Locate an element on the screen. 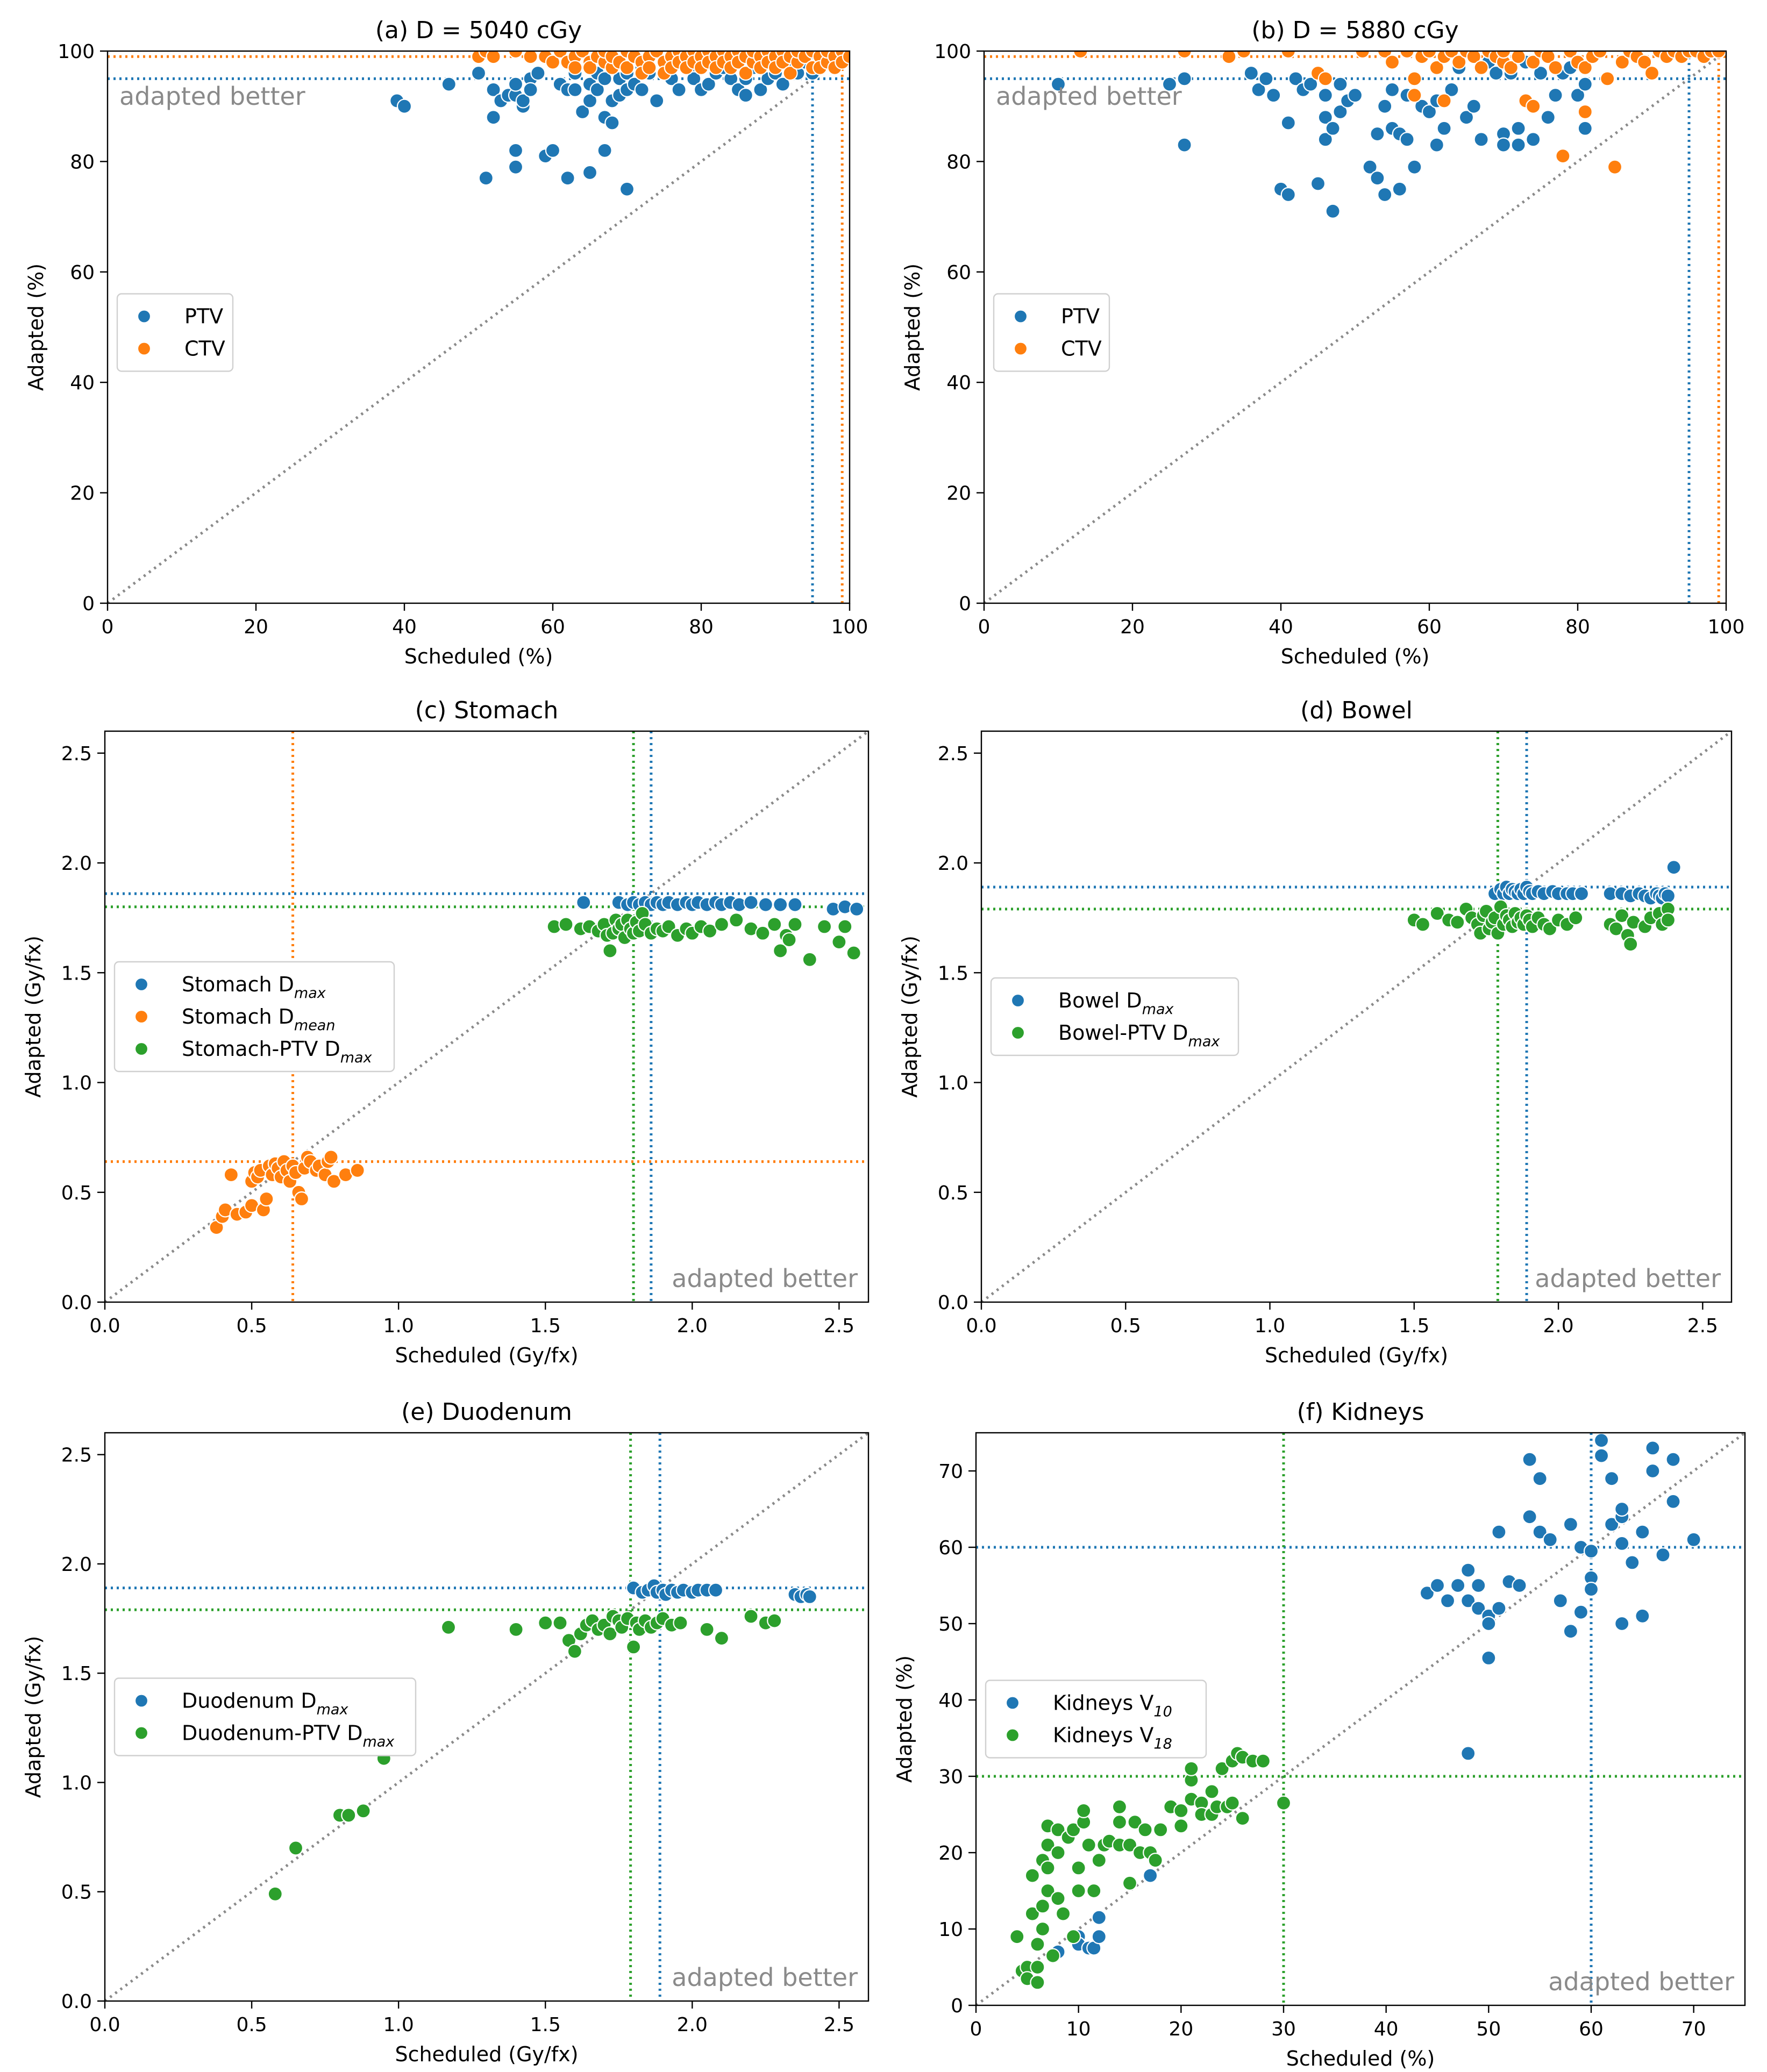  x-tick-label: 100 is located at coordinates (1726, 627).